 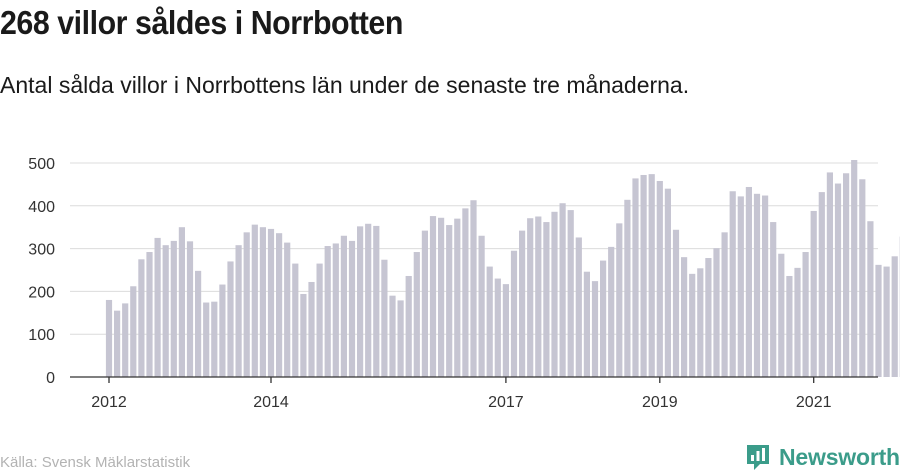 I want to click on x-tick-label: 2017, so click(x=506, y=402).